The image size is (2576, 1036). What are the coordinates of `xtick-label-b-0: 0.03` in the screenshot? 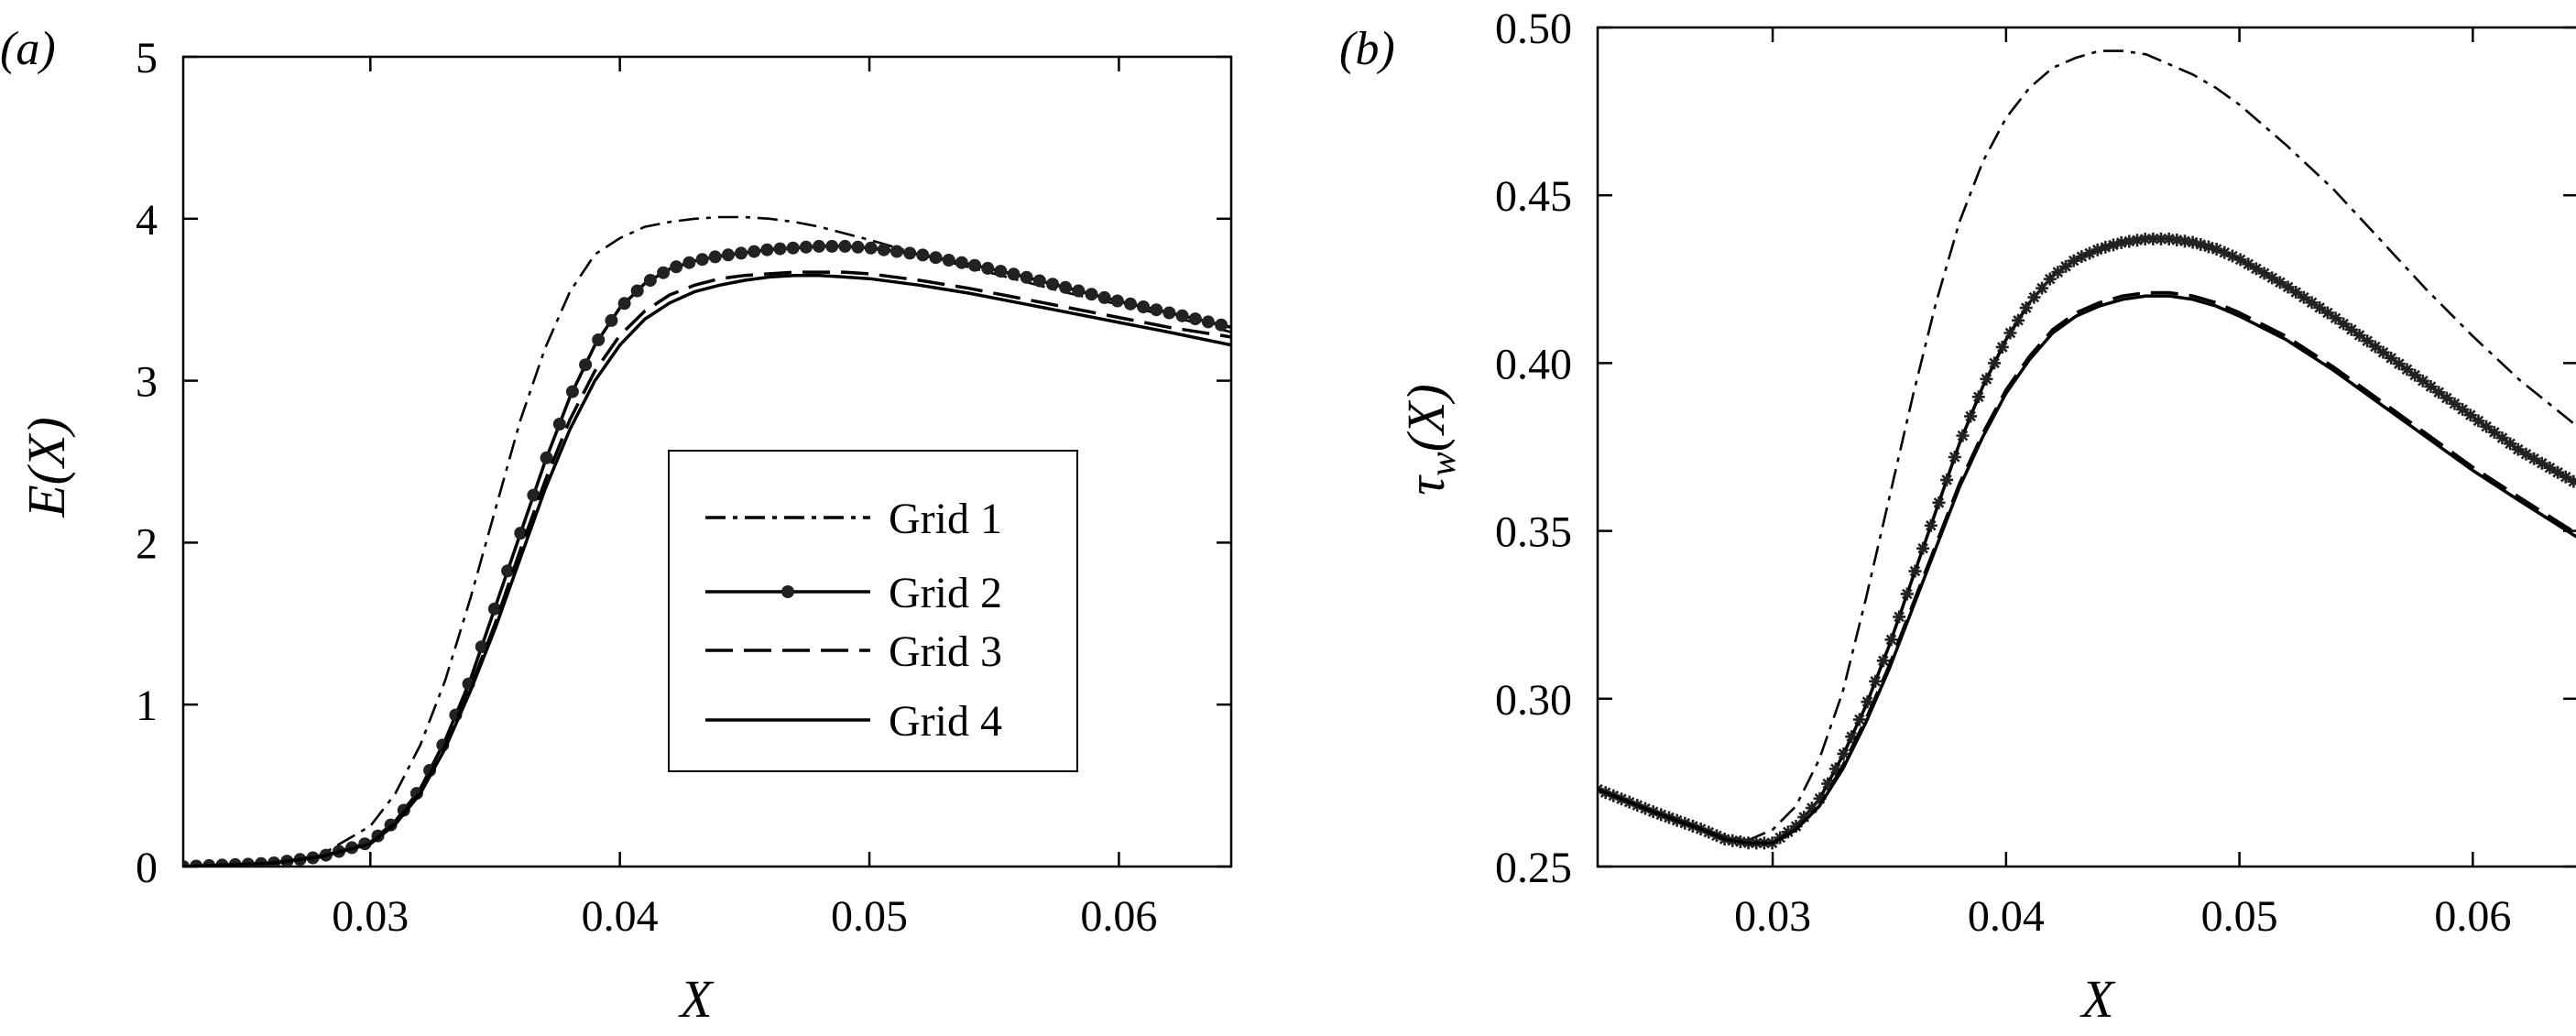 It's located at (1773, 917).